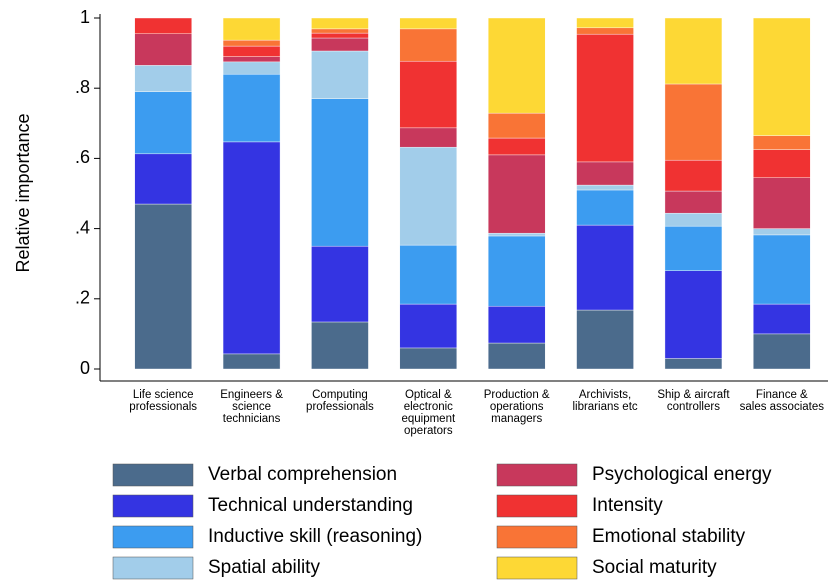  I want to click on x-tick-label: Engineers & science technicians, so click(251, 407).